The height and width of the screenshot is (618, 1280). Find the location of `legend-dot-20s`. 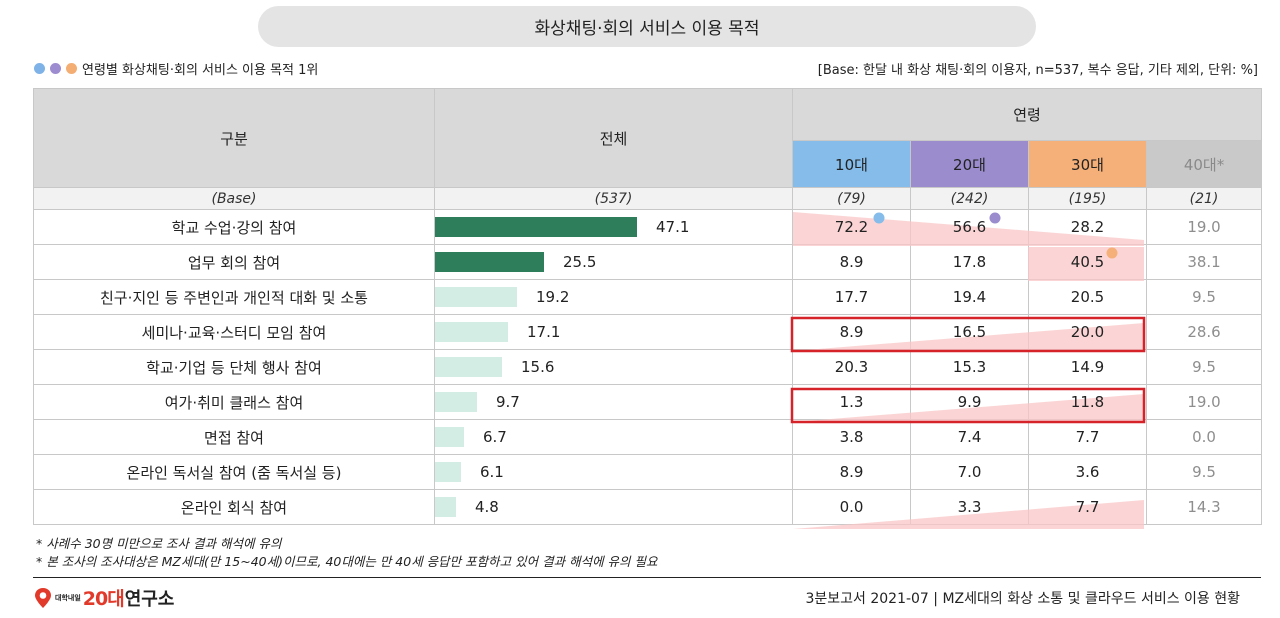

legend-dot-20s is located at coordinates (55, 68).